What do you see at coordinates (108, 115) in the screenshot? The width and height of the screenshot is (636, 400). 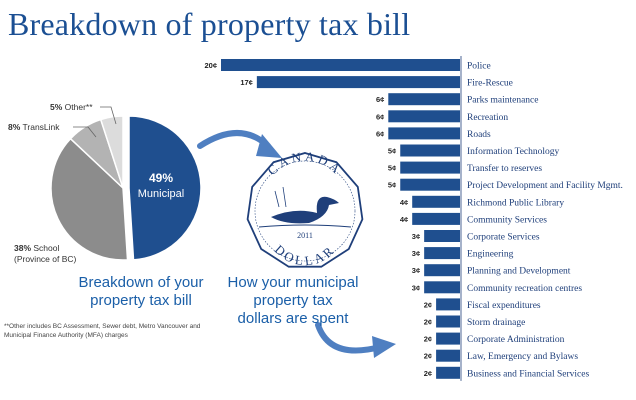 I see `leader-line-other` at bounding box center [108, 115].